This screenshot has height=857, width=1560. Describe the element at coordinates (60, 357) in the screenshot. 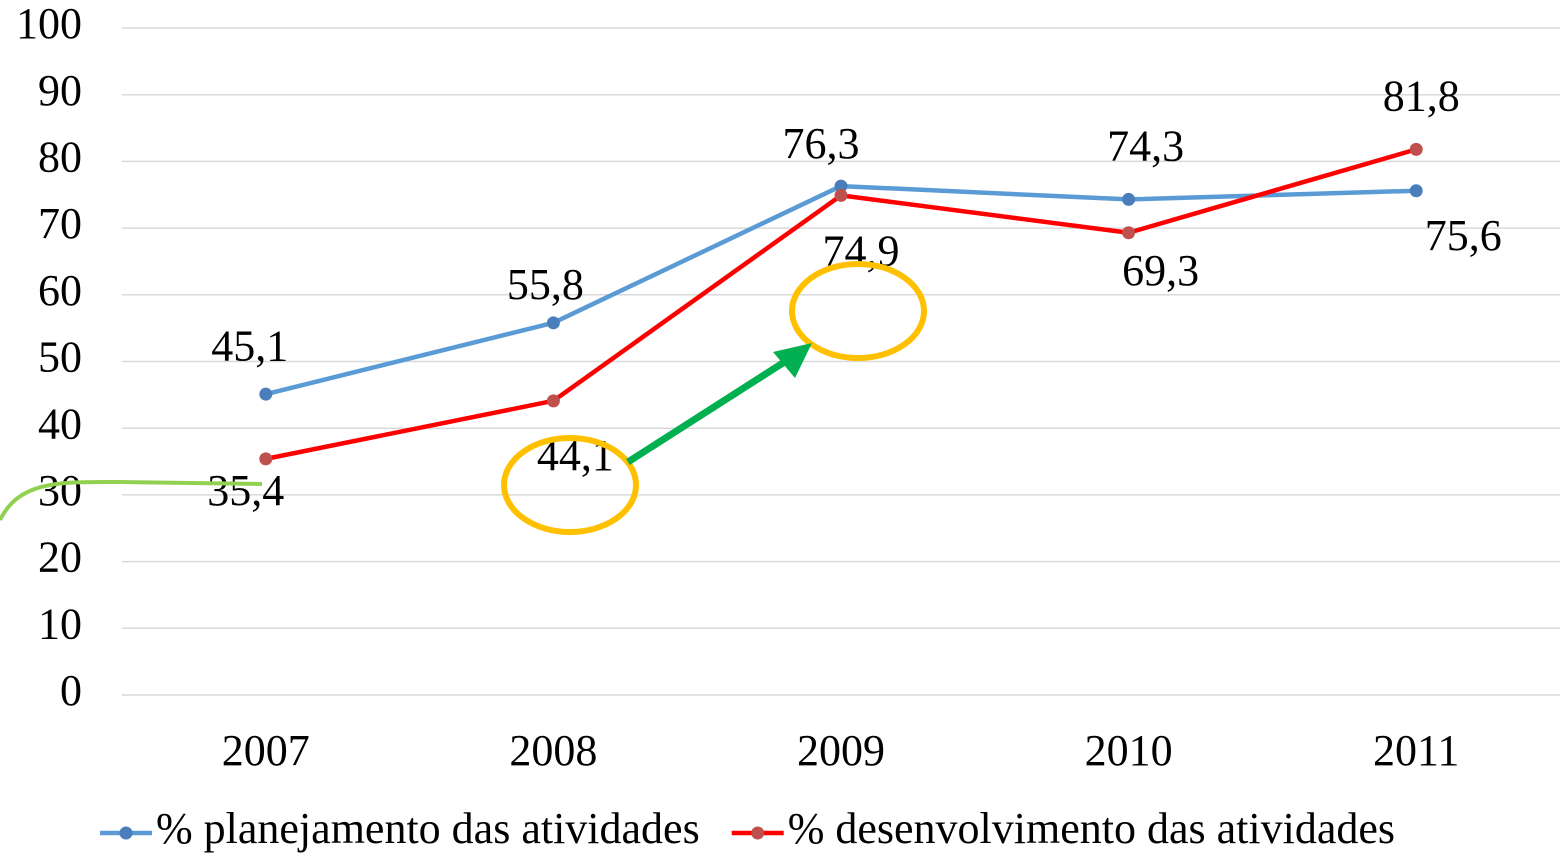

I see `y-tick-label: 50` at that location.